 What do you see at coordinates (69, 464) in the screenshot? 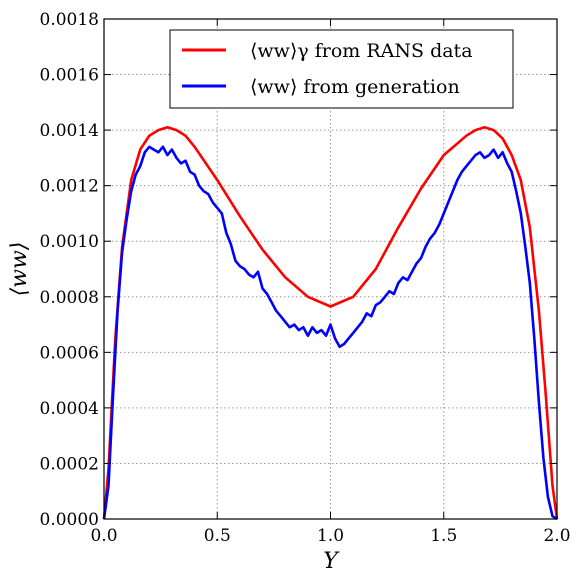
I see `y-tick-label: 0.0002` at bounding box center [69, 464].